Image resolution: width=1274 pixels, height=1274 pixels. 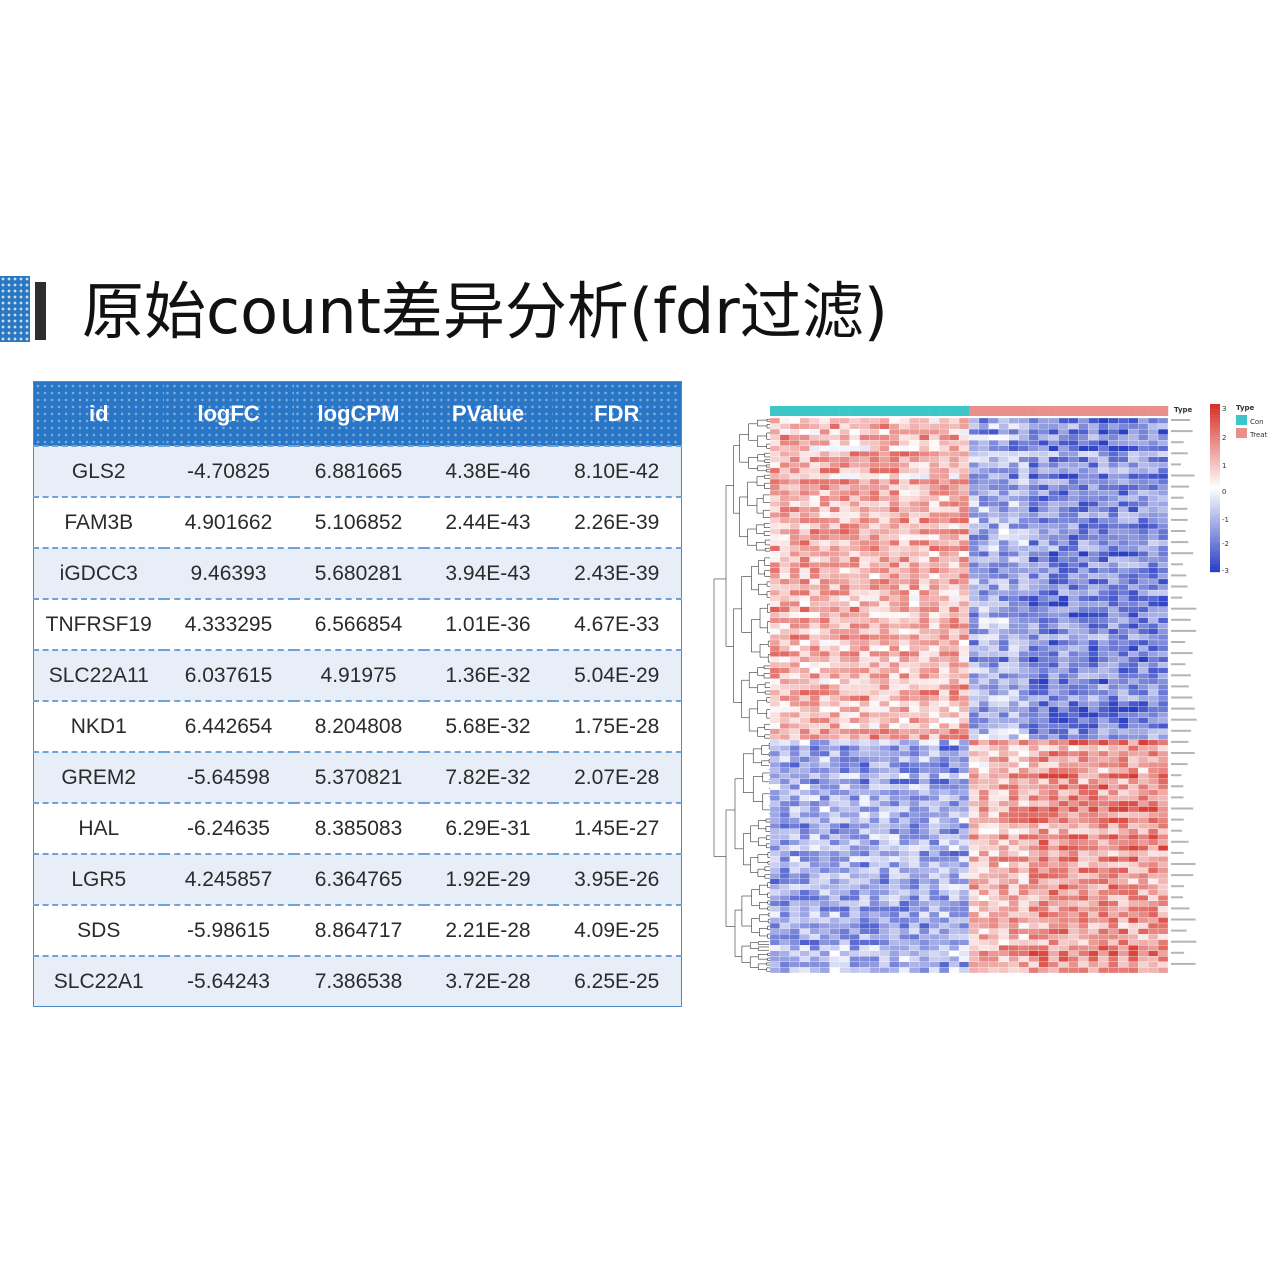 What do you see at coordinates (228, 828) in the screenshot?
I see `cell-logfc: -6.24635` at bounding box center [228, 828].